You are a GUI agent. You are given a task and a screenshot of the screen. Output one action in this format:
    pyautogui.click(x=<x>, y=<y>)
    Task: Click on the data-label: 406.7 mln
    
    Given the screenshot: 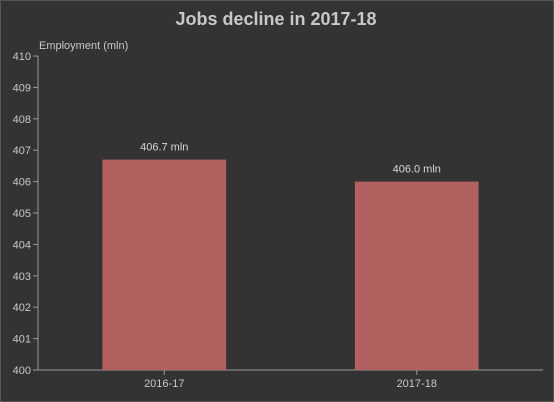 What is the action you would take?
    pyautogui.click(x=164, y=148)
    